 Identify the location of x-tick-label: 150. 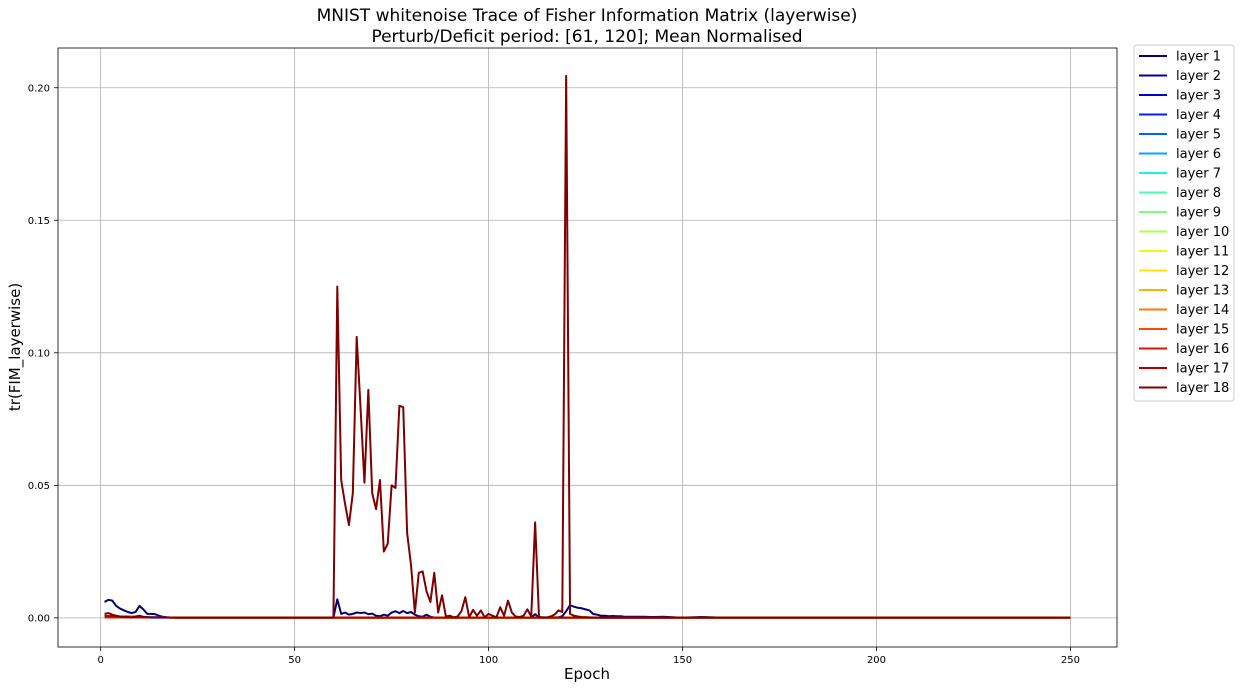
(682, 660).